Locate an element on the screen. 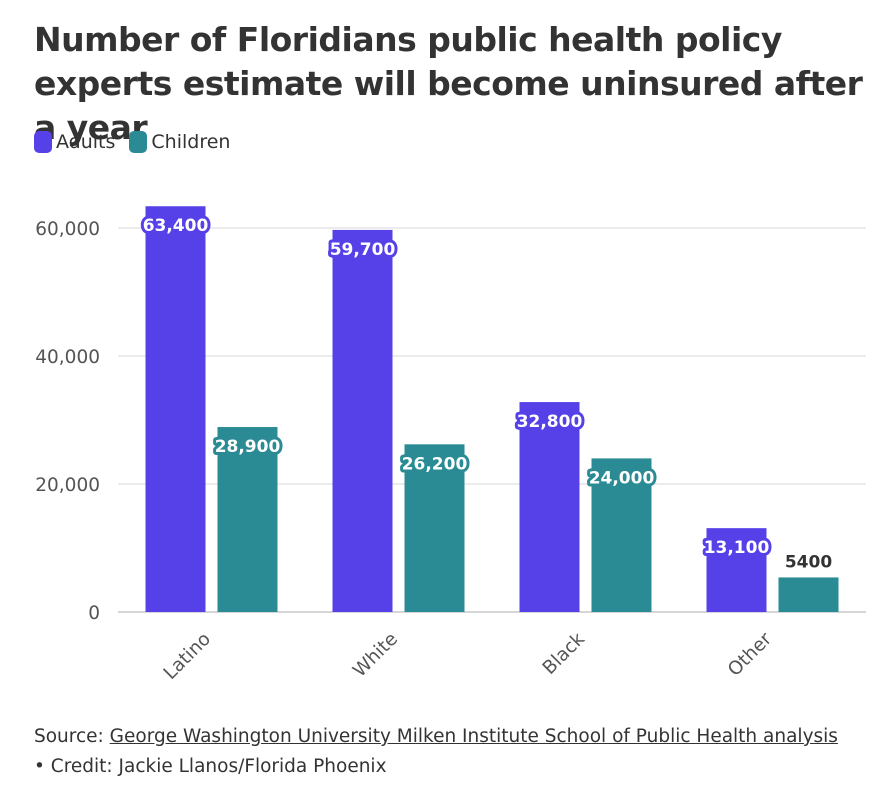 The image size is (886, 792). legend-swatch-children is located at coordinates (138, 142).